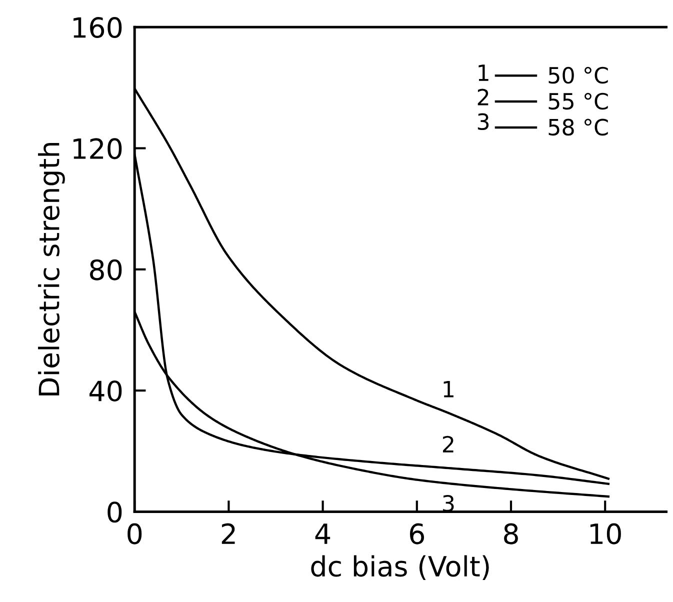 Image resolution: width=673 pixels, height=602 pixels. Describe the element at coordinates (449, 389) in the screenshot. I see `annotation: 1` at that location.